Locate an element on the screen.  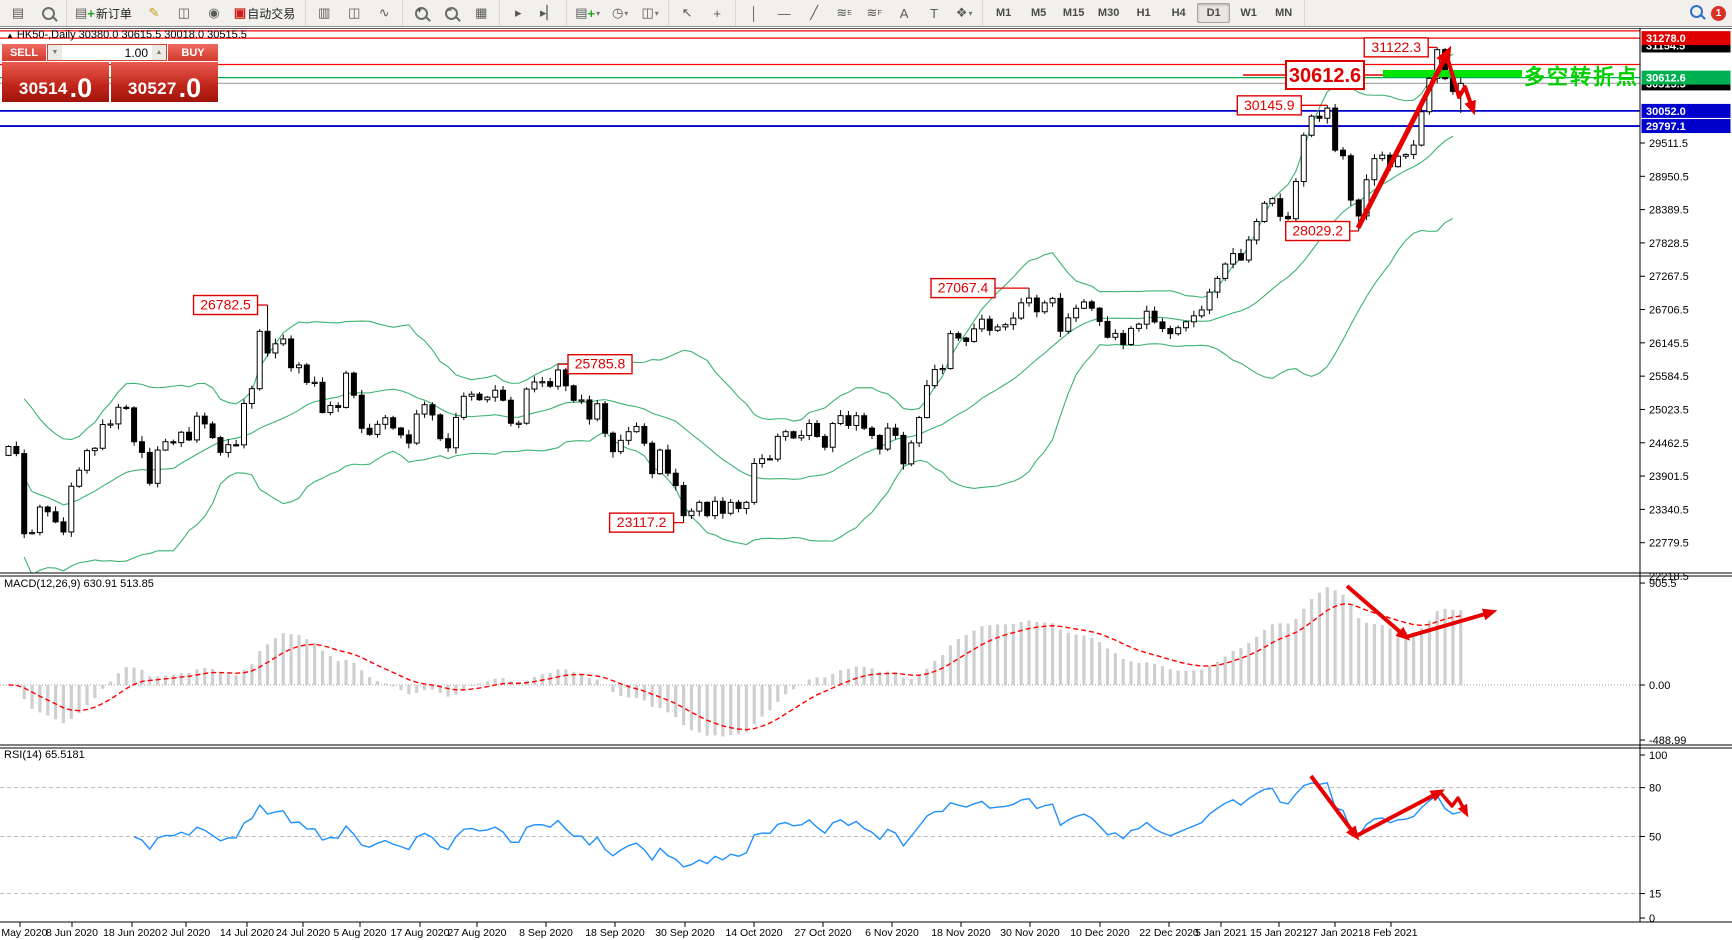
signals-icon: ◉ is located at coordinates (214, 12).